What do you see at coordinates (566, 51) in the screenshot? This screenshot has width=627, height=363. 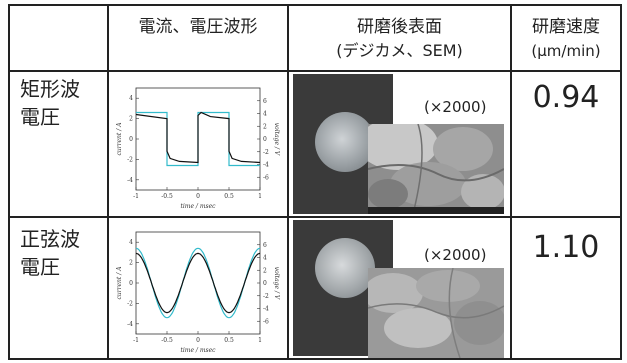 I see `header-rate-line2: (μm/min)` at bounding box center [566, 51].